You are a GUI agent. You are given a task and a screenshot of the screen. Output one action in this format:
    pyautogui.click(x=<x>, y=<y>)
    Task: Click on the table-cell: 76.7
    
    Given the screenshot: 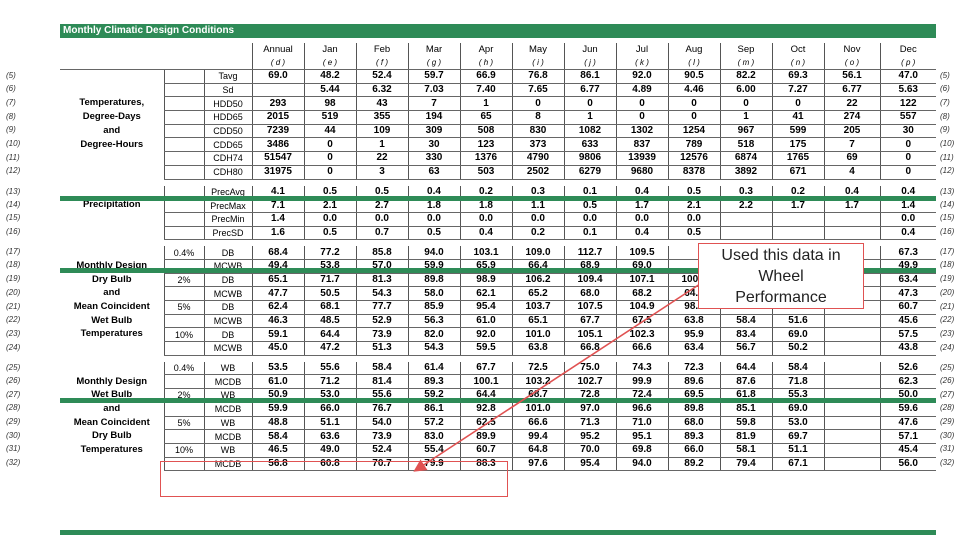 What is the action you would take?
    pyautogui.click(x=381, y=409)
    